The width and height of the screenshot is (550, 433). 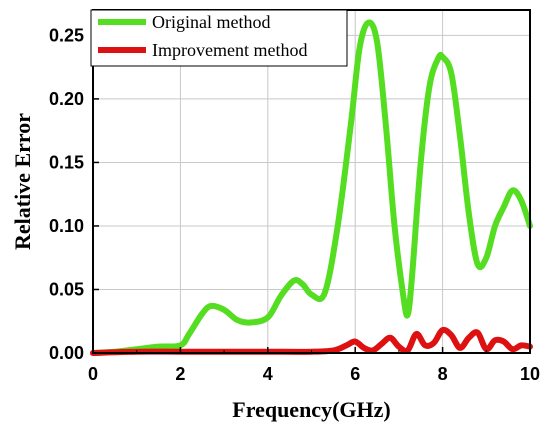 I want to click on x-tick-label: 10, so click(x=530, y=374).